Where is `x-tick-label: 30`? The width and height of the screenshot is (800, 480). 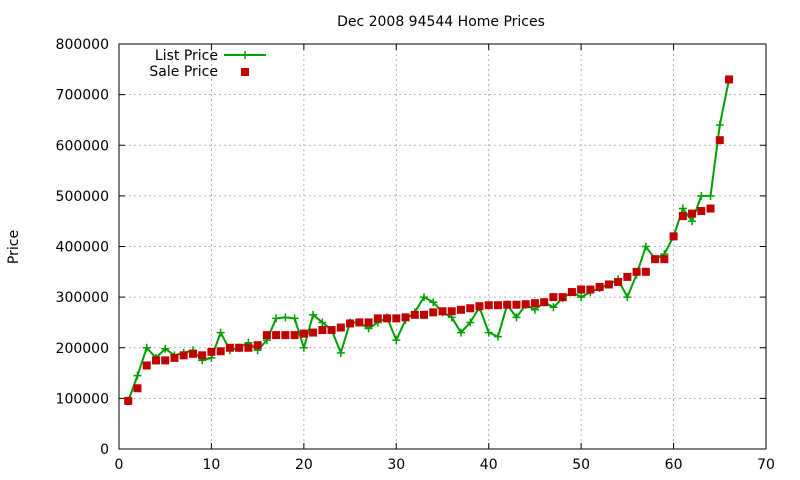 x-tick-label: 30 is located at coordinates (396, 465).